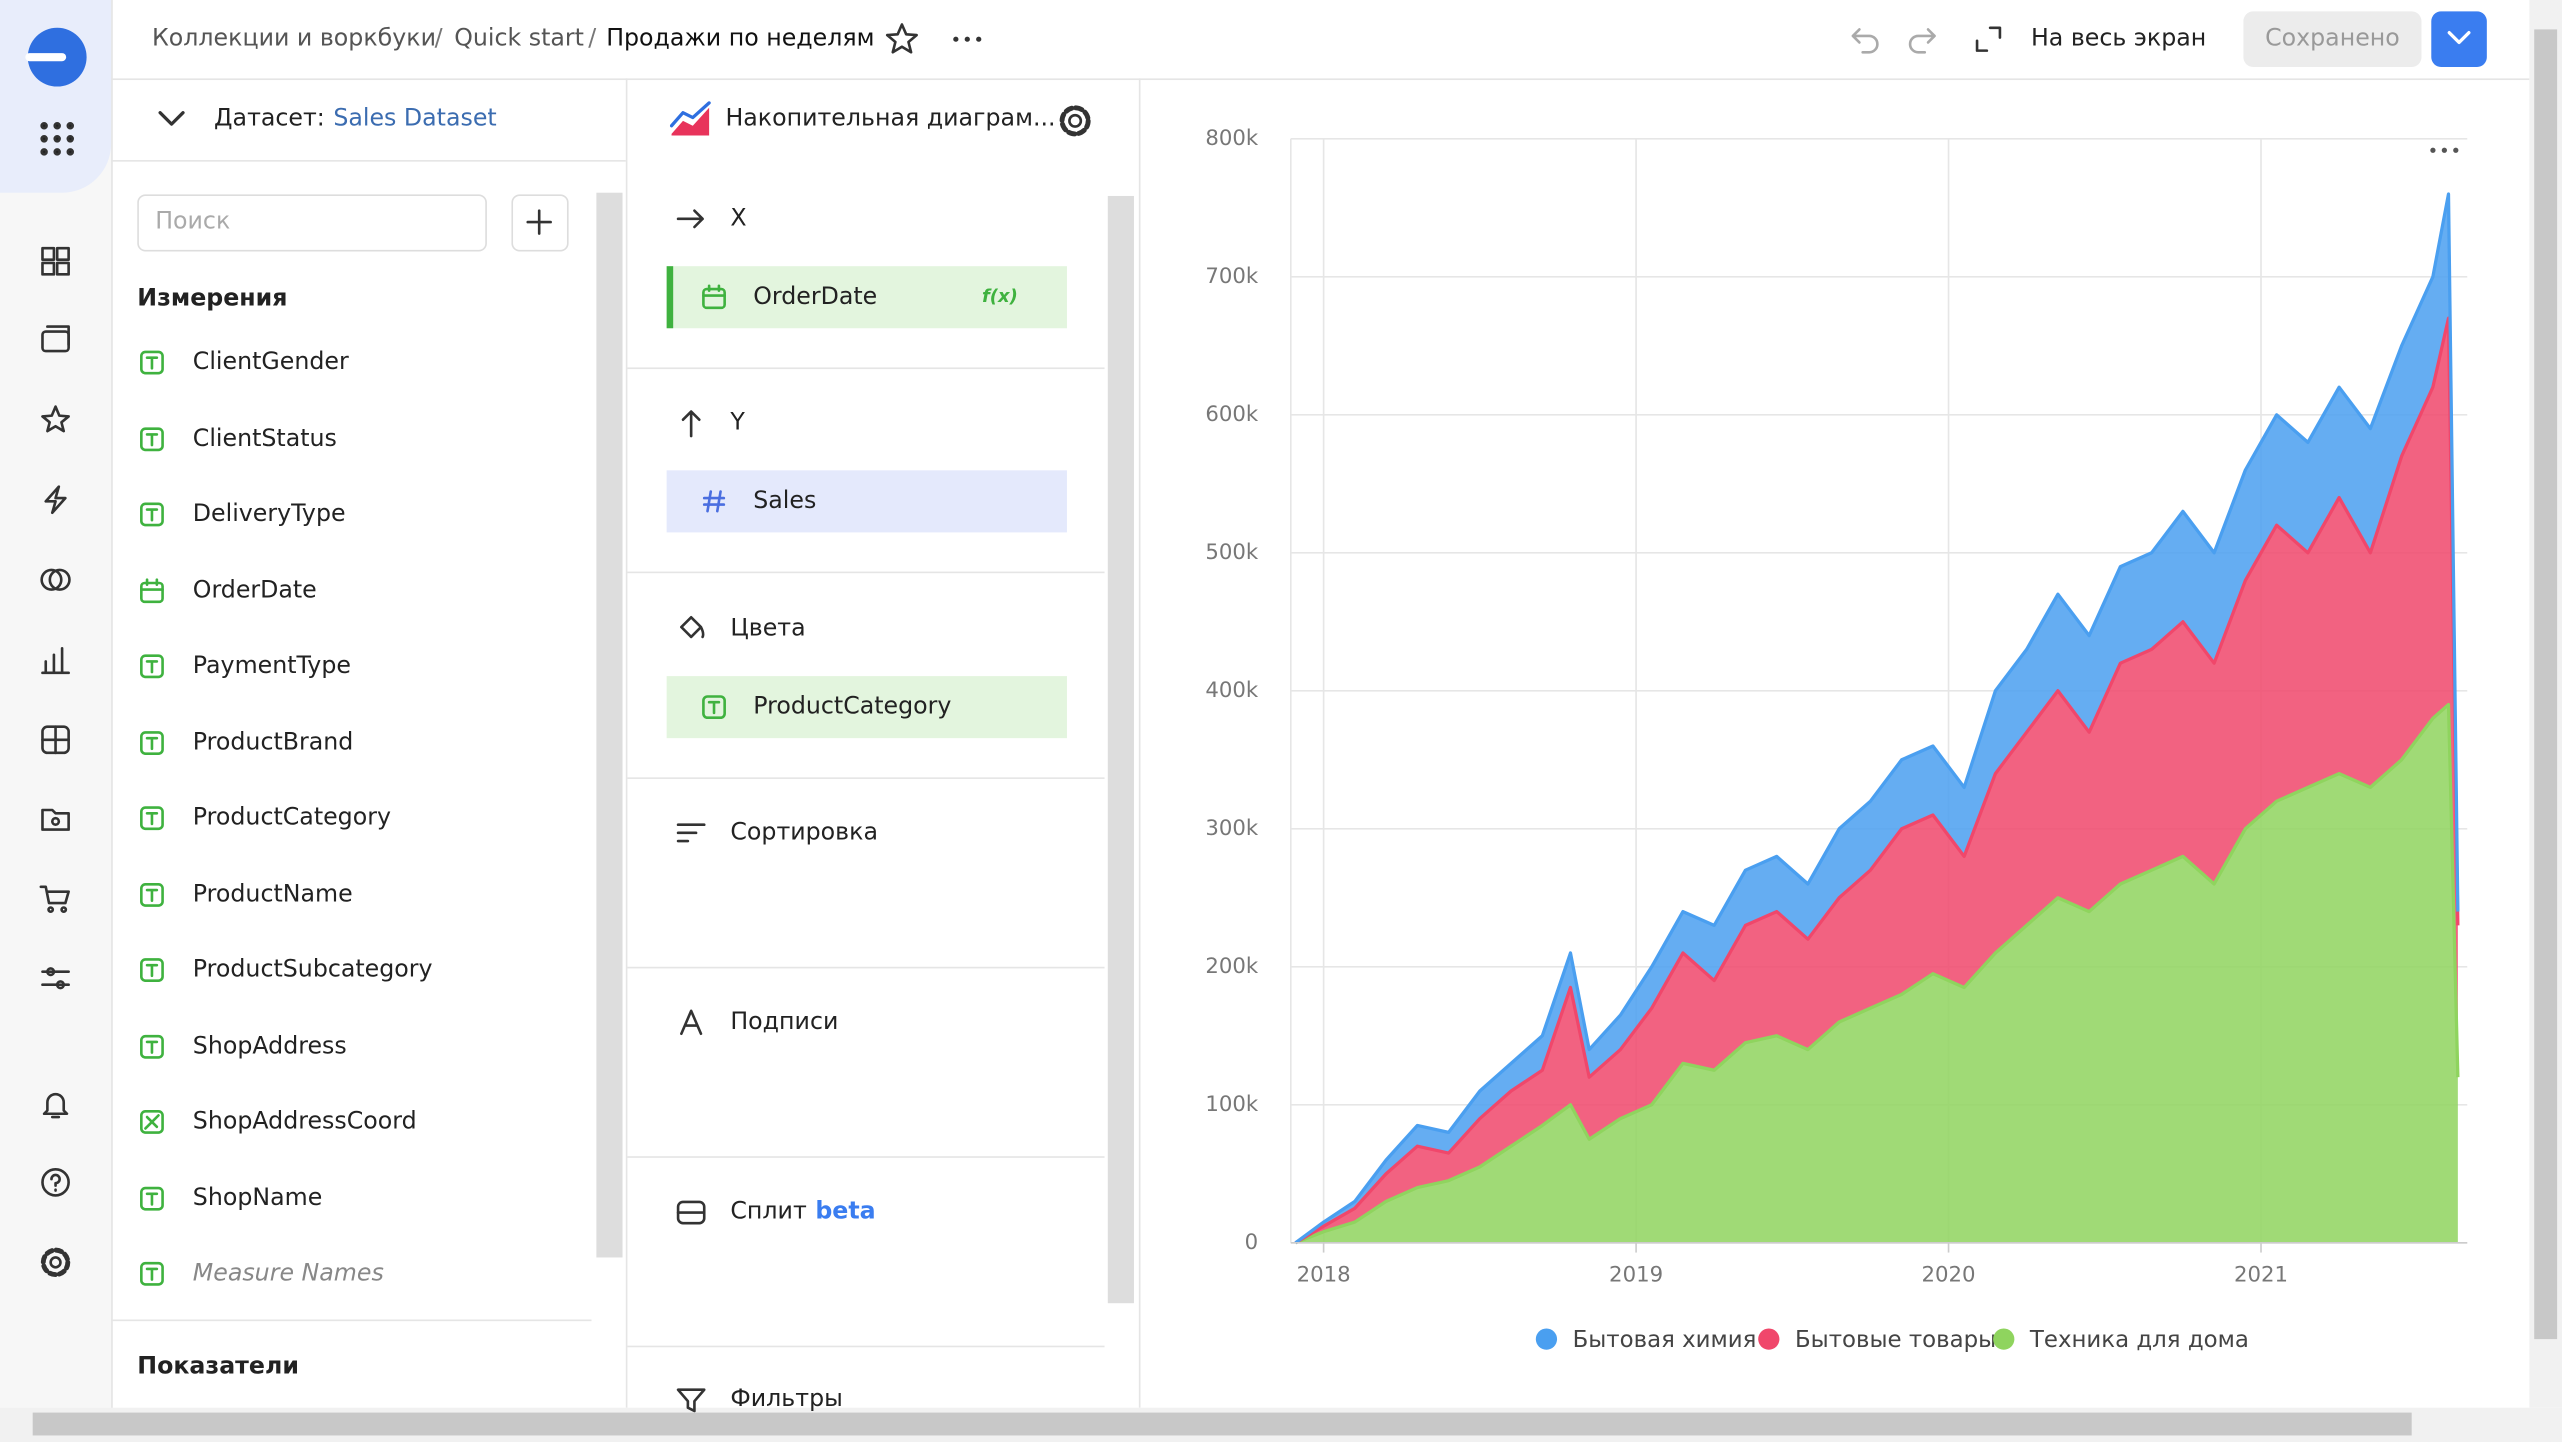  What do you see at coordinates (271, 666) in the screenshot?
I see `dimension-field: PaymentType` at bounding box center [271, 666].